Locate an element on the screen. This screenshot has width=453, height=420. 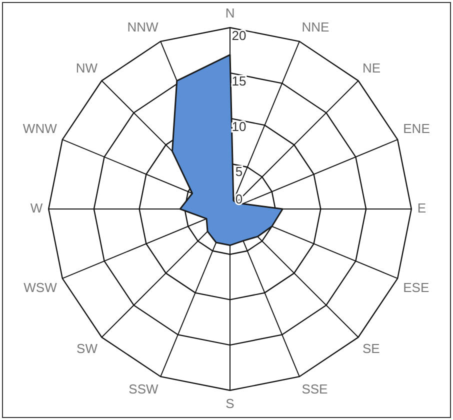
spoke-label: NE is located at coordinates (371, 68).